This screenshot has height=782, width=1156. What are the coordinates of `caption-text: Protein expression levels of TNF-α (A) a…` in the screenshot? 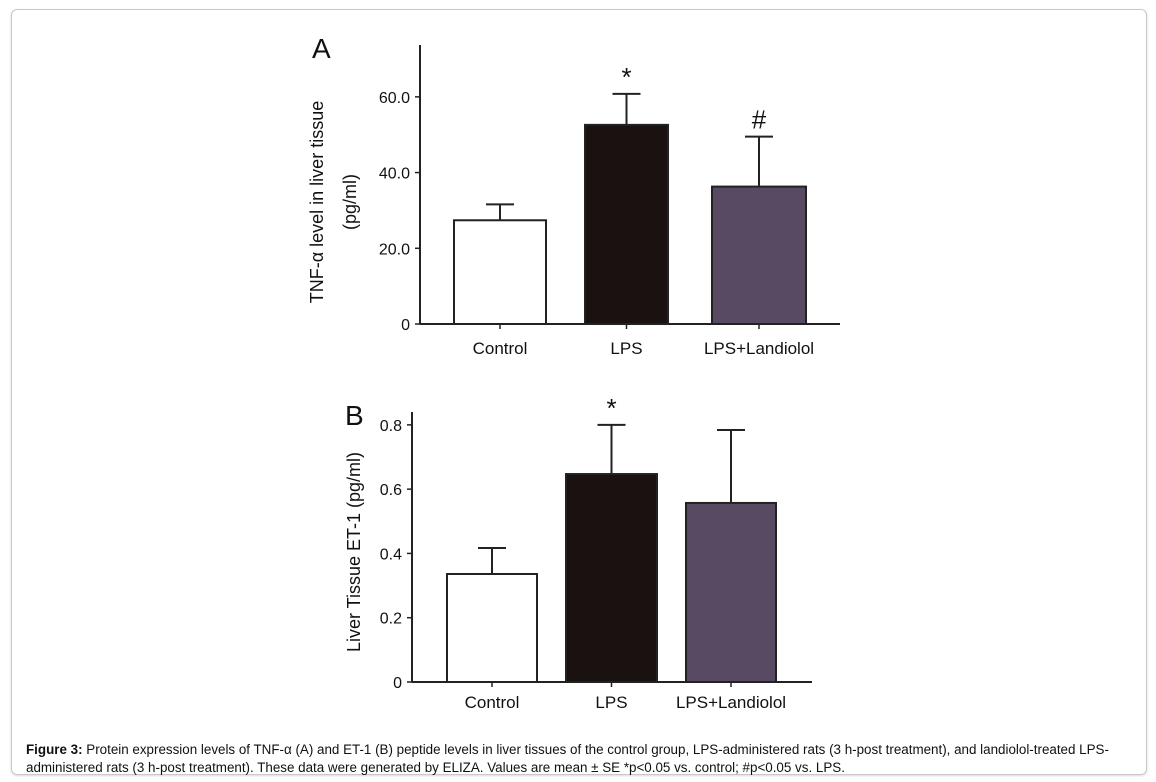 It's located at (567, 758).